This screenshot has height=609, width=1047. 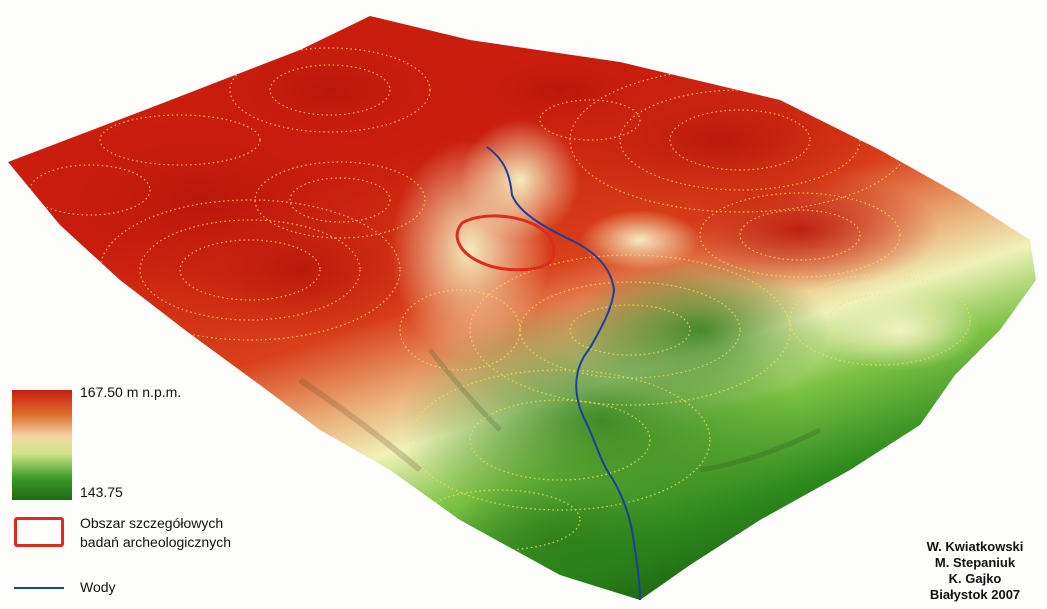 I want to click on elevation-max-label: 167.50 m n.p.m., so click(x=131, y=392).